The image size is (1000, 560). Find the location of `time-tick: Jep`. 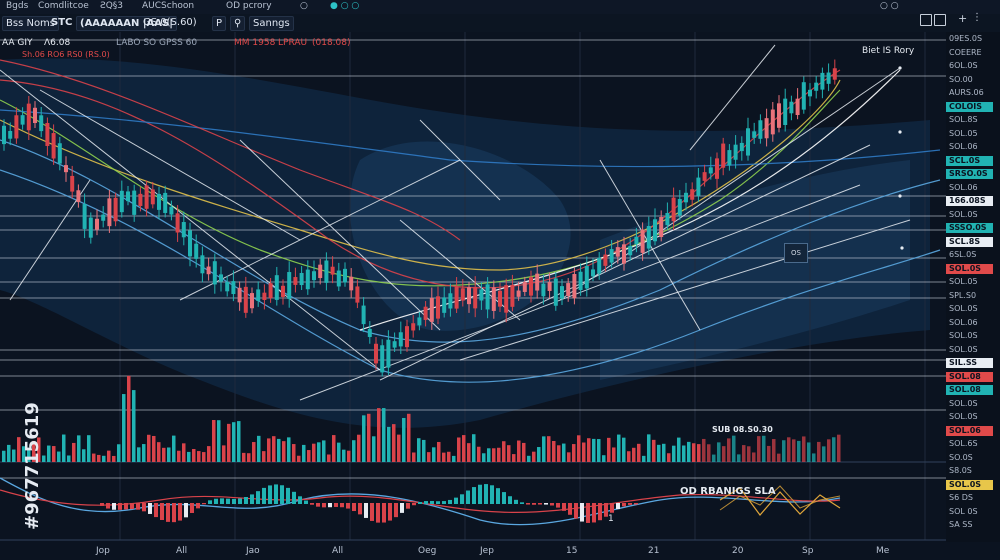

time-tick: Jep is located at coordinates (487, 551).